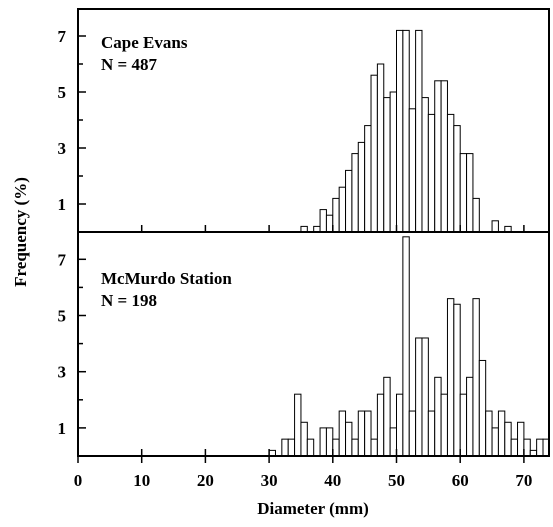 The height and width of the screenshot is (527, 553). What do you see at coordinates (205, 480) in the screenshot?
I see `x-tick-label: 20` at bounding box center [205, 480].